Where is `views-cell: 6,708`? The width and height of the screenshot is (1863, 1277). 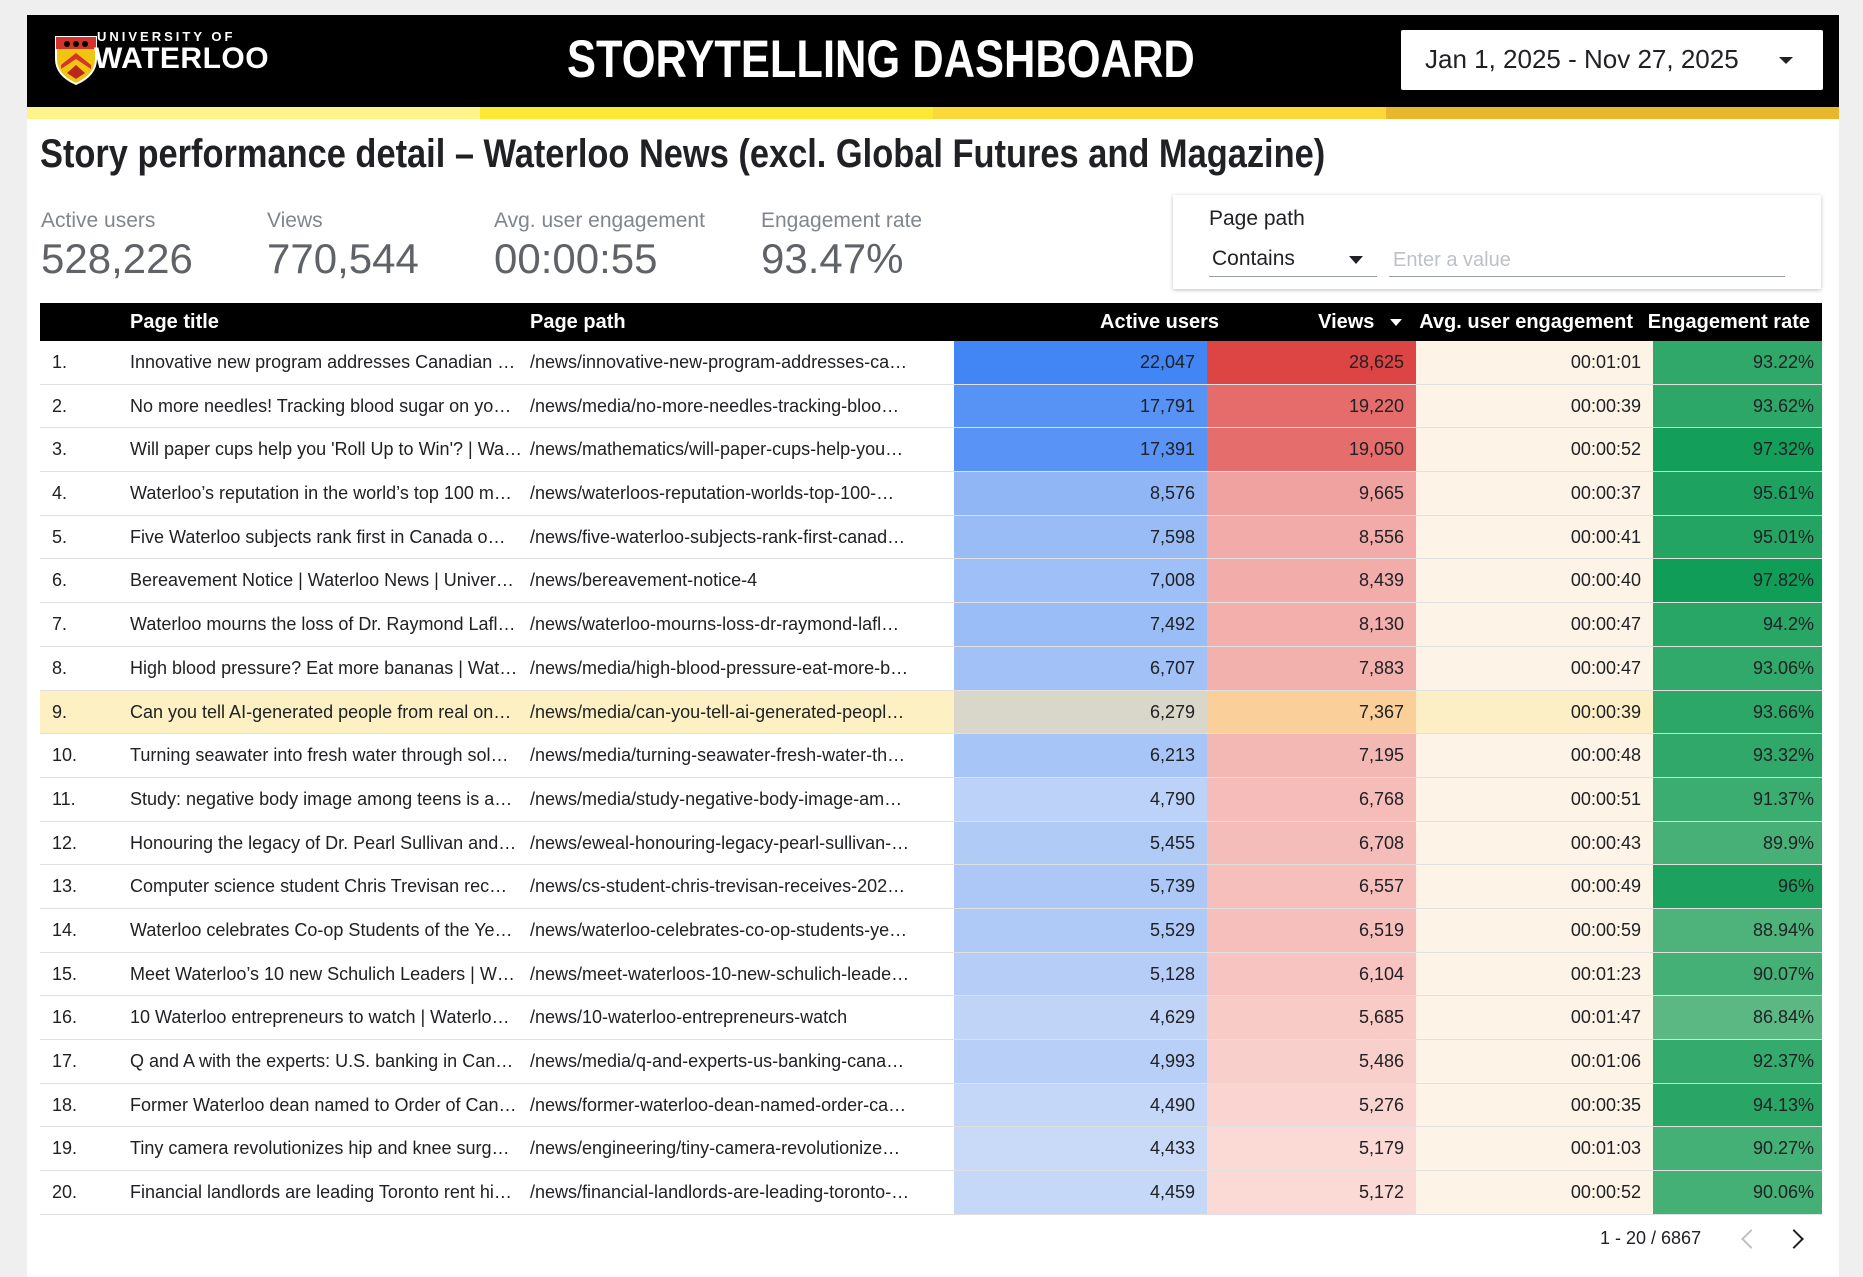 views-cell: 6,708 is located at coordinates (1311, 843).